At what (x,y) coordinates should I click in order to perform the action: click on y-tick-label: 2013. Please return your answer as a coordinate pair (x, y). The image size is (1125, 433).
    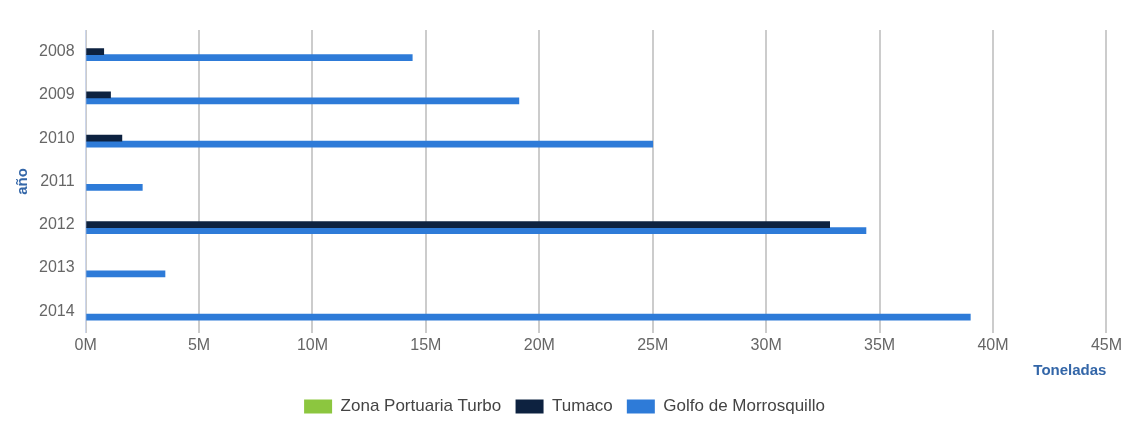
    Looking at the image, I should click on (57, 267).